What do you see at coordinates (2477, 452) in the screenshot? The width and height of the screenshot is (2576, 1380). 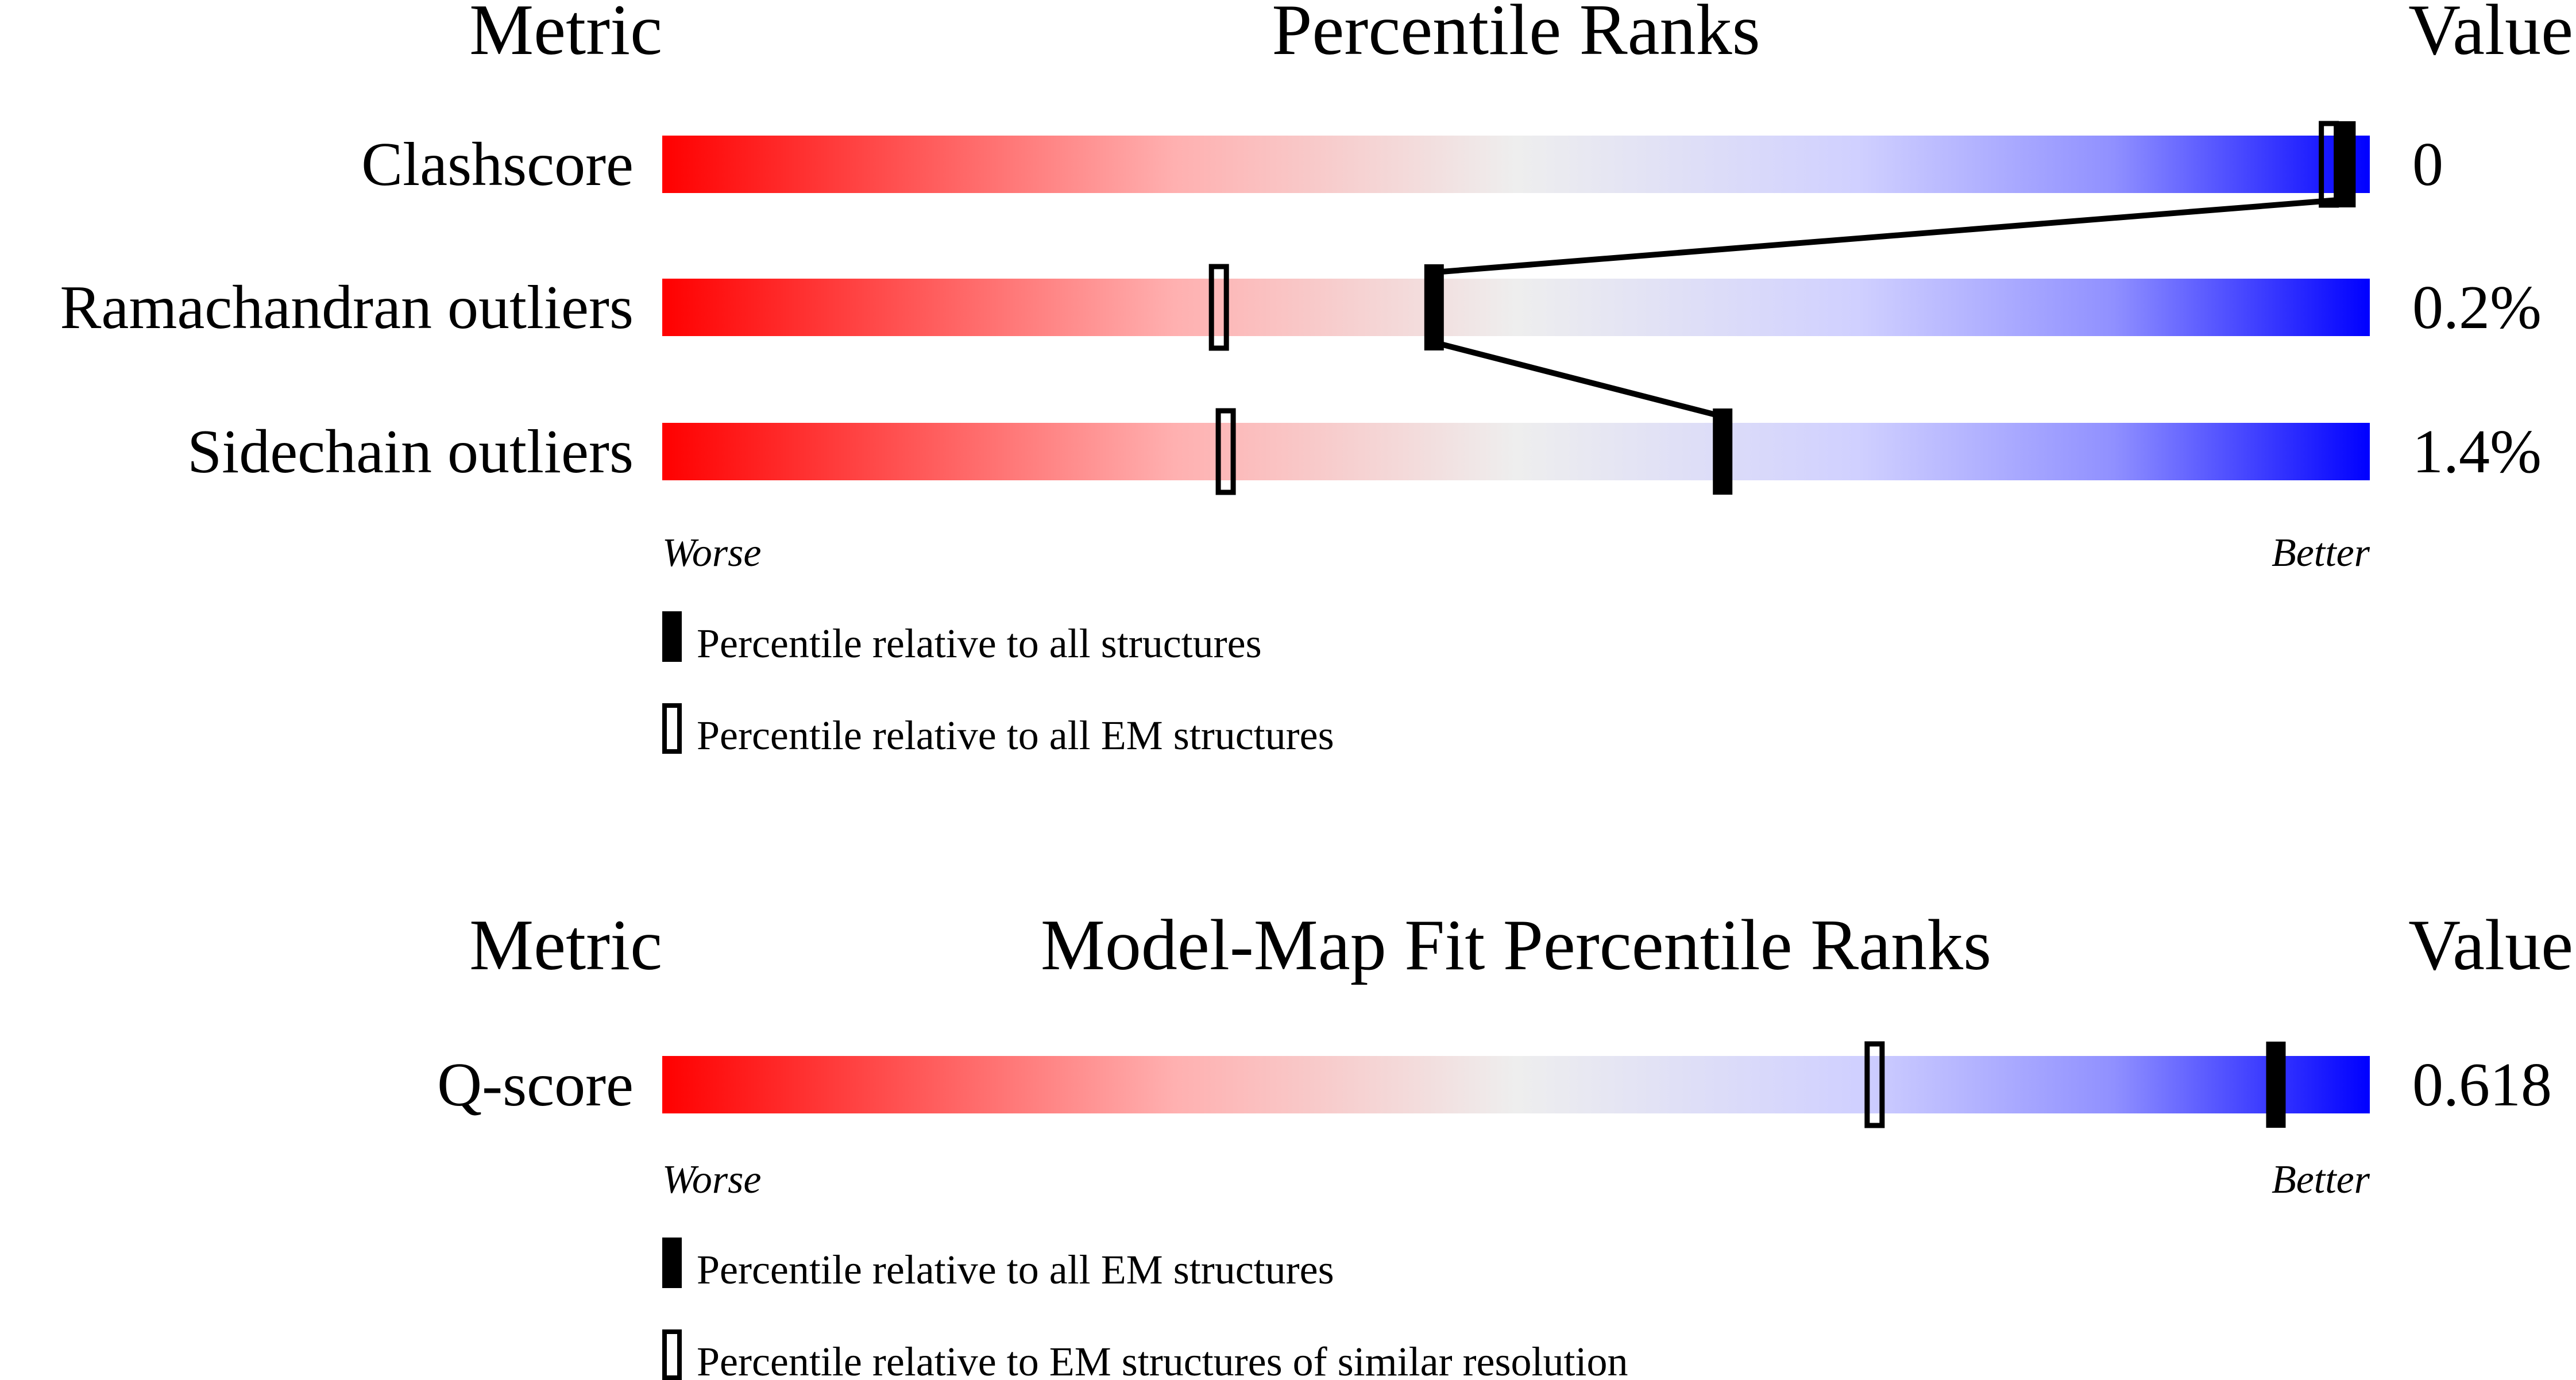 I see `metric-value: 1.4%` at bounding box center [2477, 452].